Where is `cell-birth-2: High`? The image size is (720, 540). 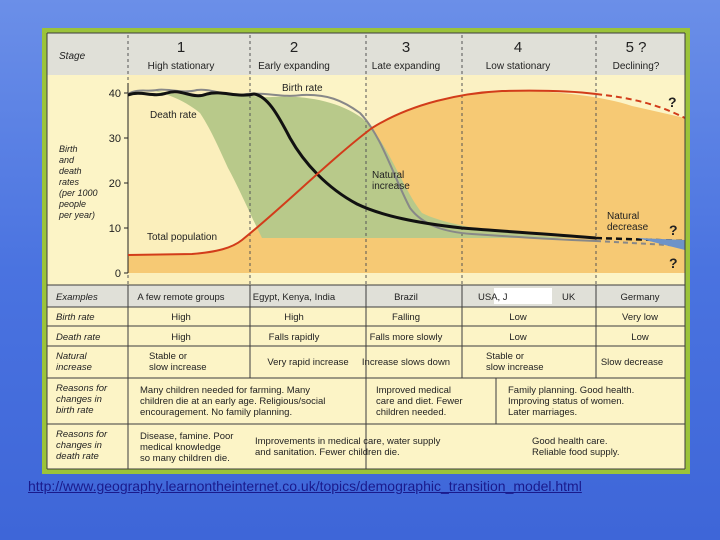
cell-birth-2: High is located at coordinates (294, 317).